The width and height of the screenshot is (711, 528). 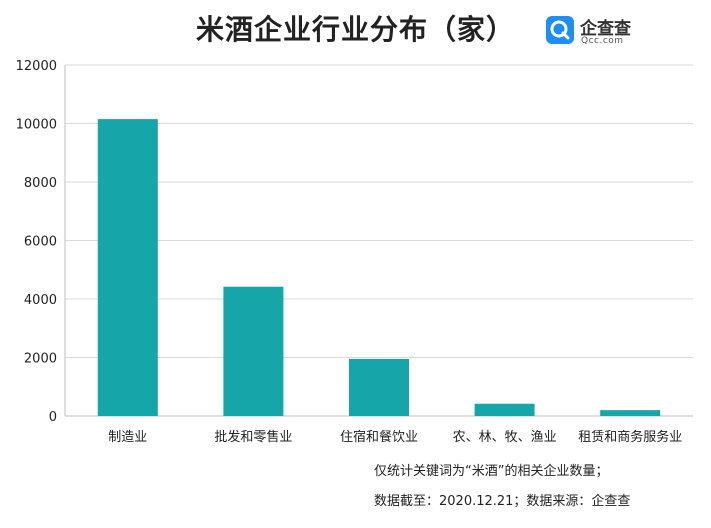 What do you see at coordinates (491, 471) in the screenshot?
I see `footnote-scope: 仅统计关键词为“米酒”的相关企业数量；` at bounding box center [491, 471].